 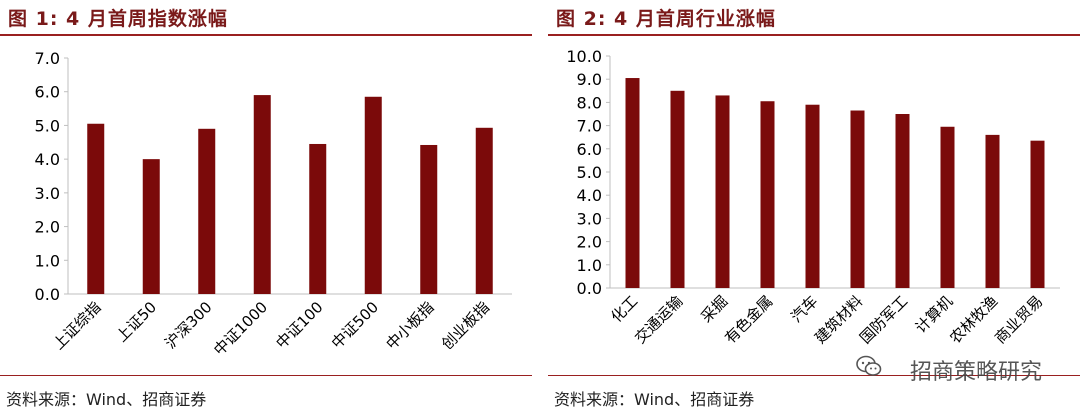 What do you see at coordinates (136, 321) in the screenshot?
I see `x-tick-label: 上证50` at bounding box center [136, 321].